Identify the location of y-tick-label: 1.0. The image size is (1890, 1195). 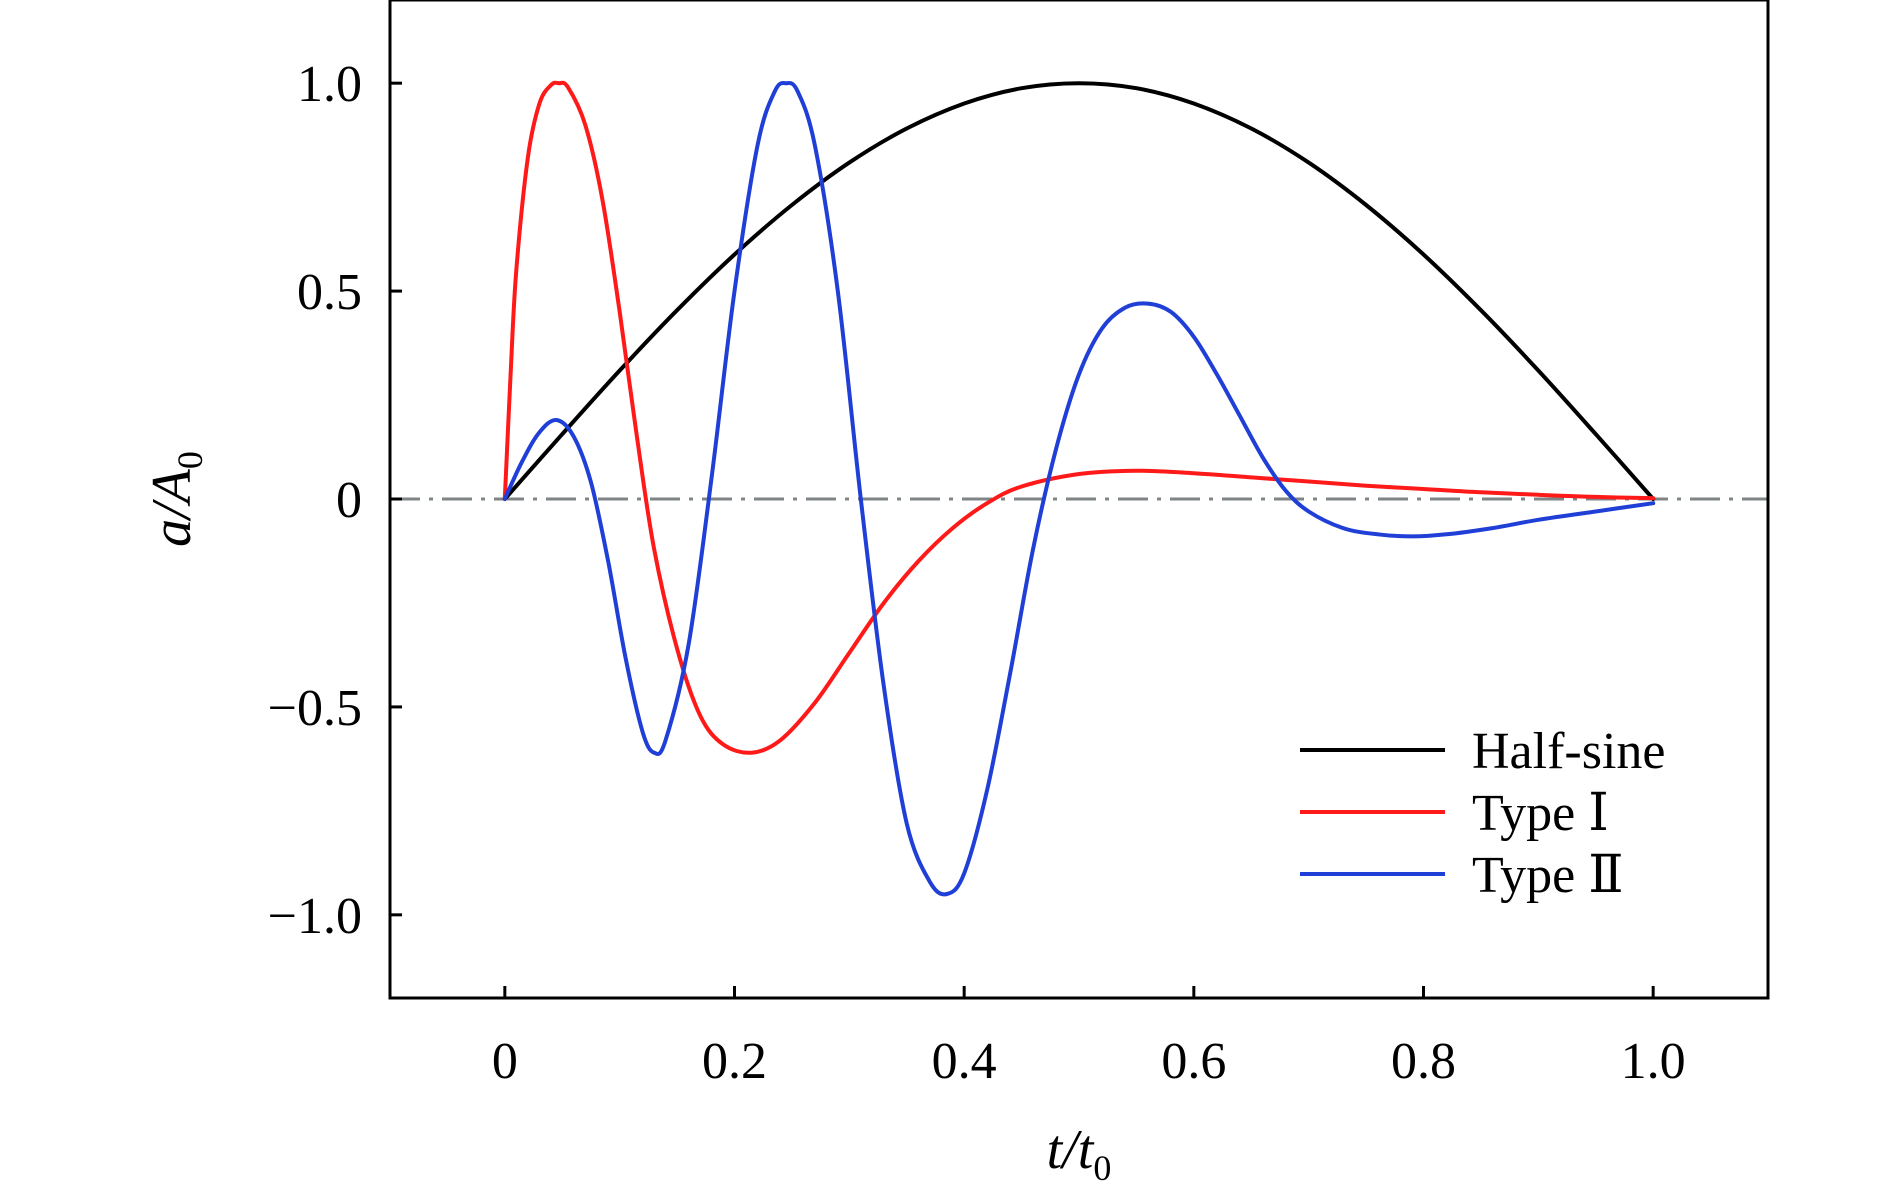
(329, 84).